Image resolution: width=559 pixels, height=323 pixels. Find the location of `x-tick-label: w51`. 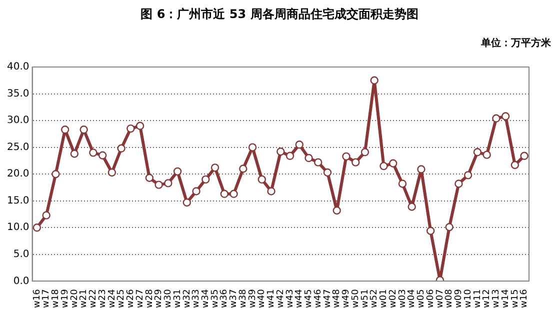

x-tick-label: w51 is located at coordinates (365, 298).